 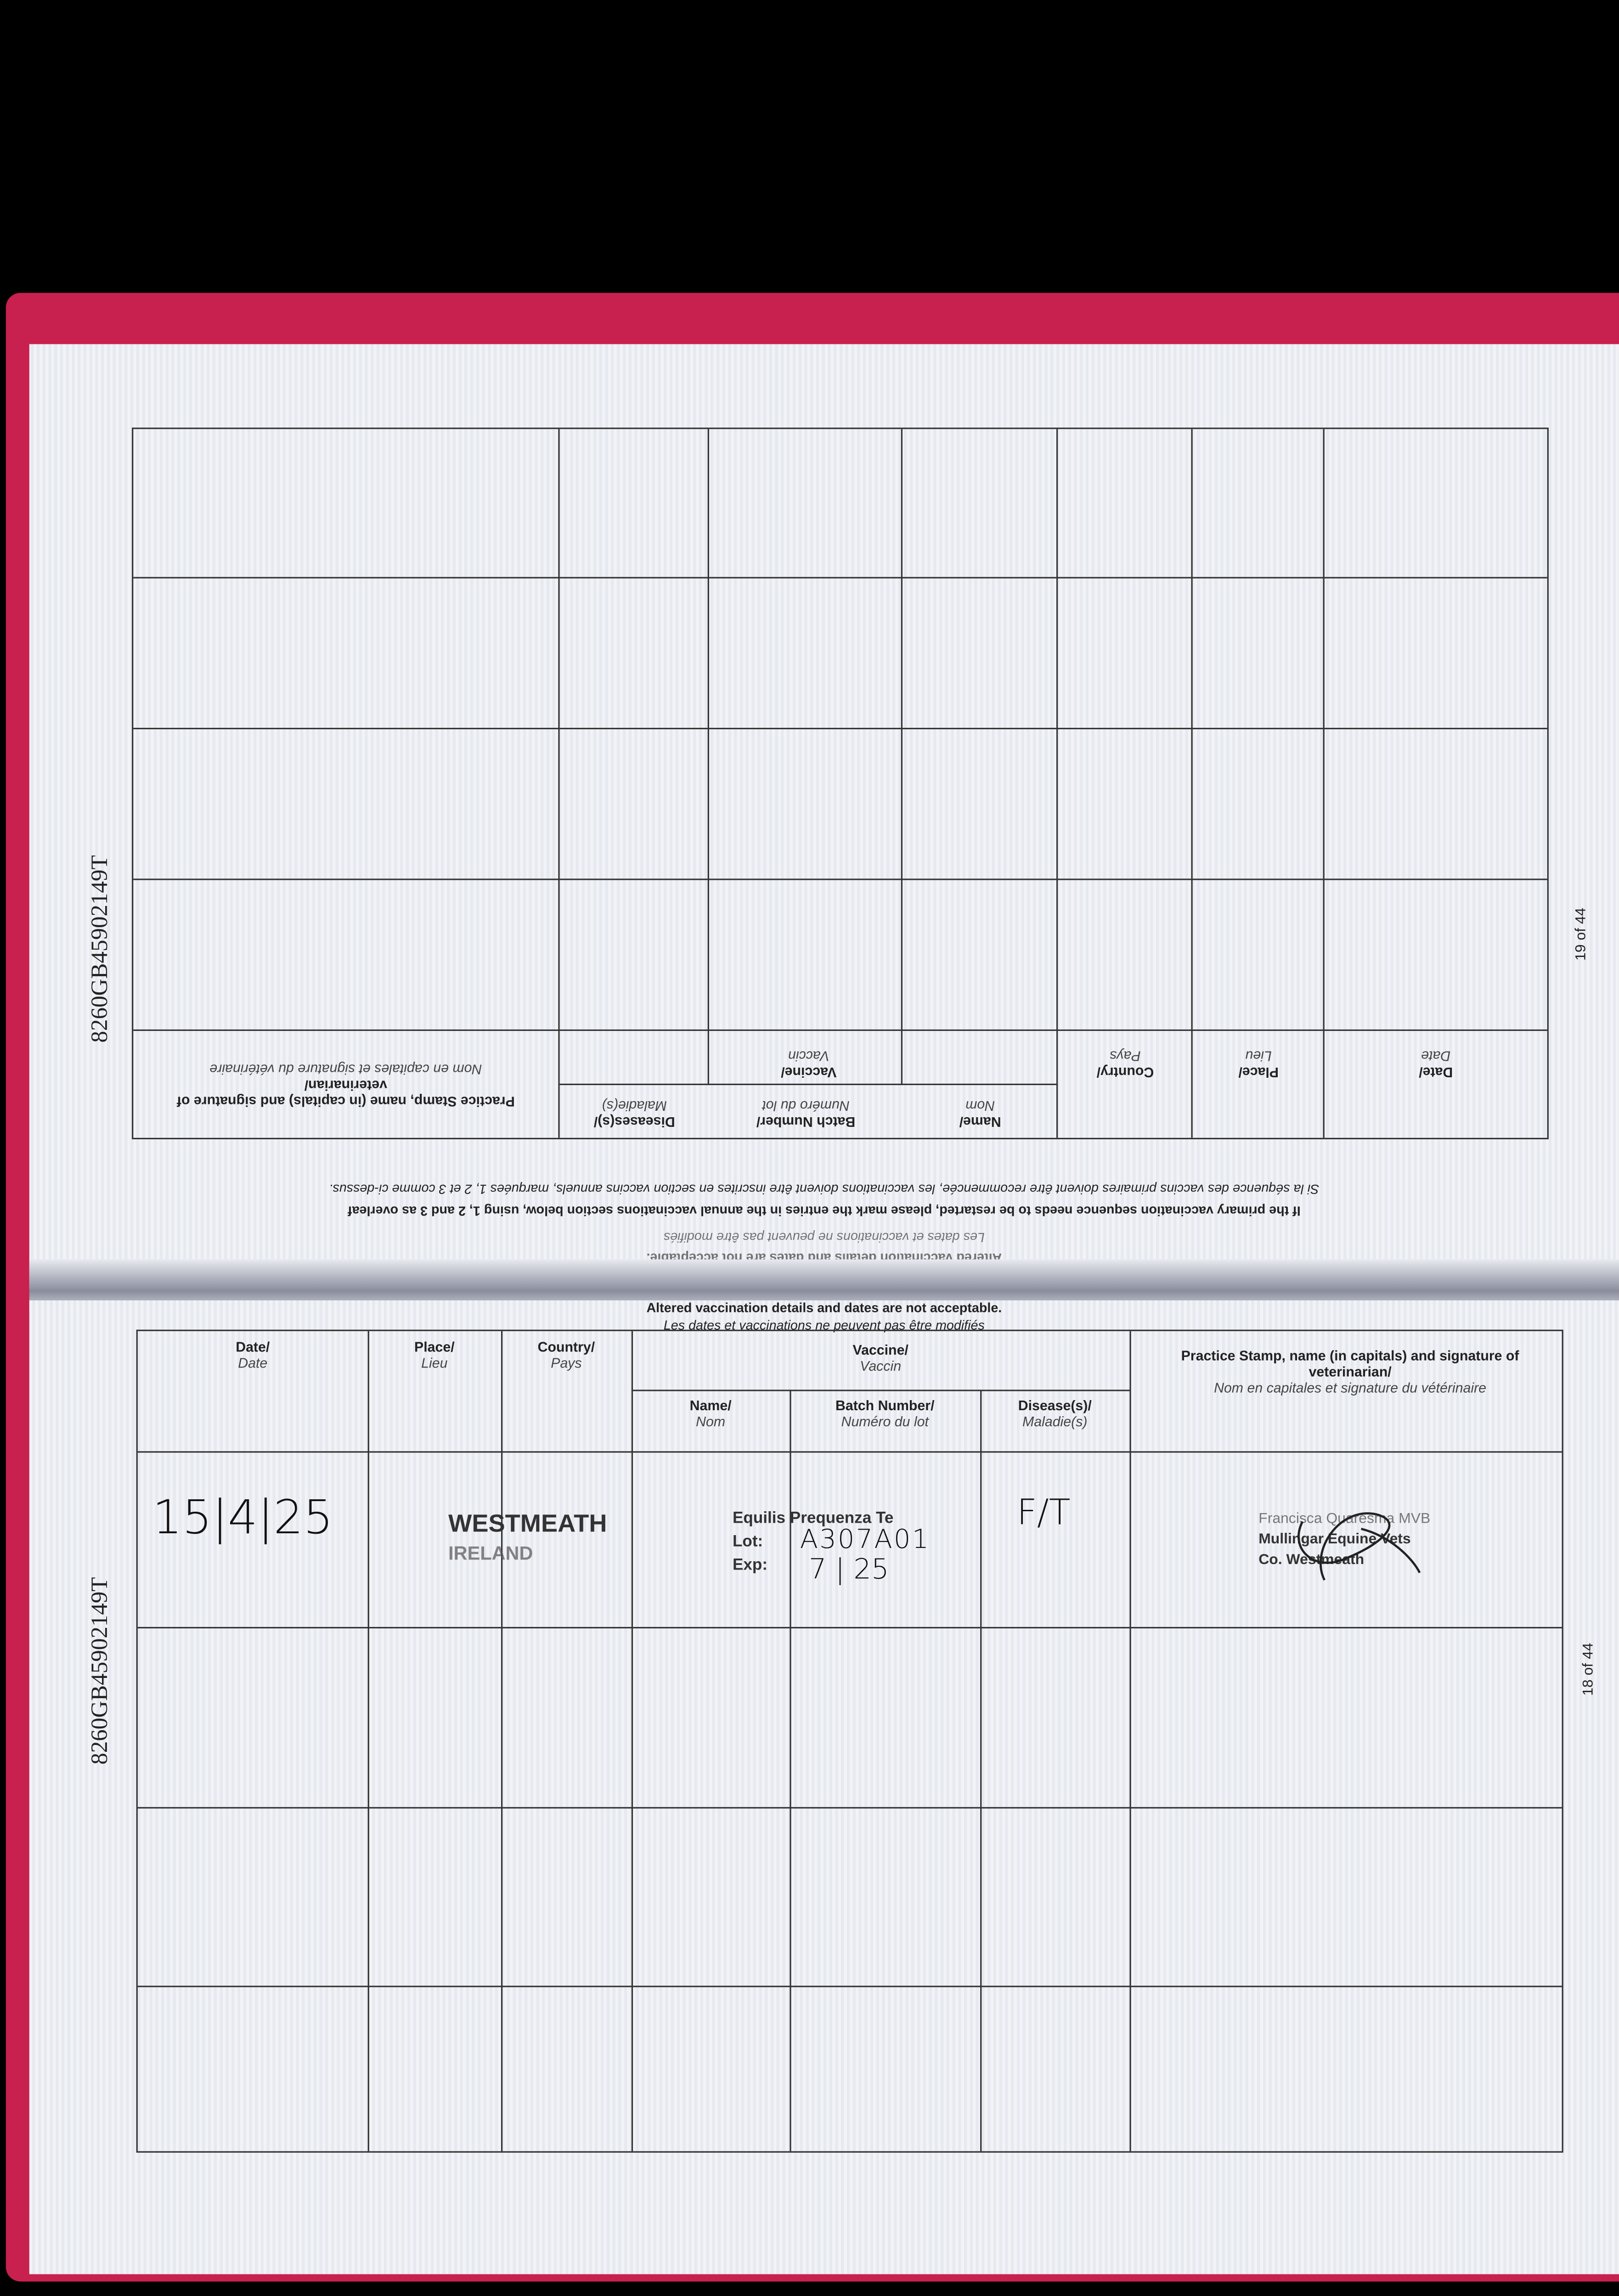 I want to click on col-disease: Diseases(s)/Maladie(s), so click(x=634, y=1113).